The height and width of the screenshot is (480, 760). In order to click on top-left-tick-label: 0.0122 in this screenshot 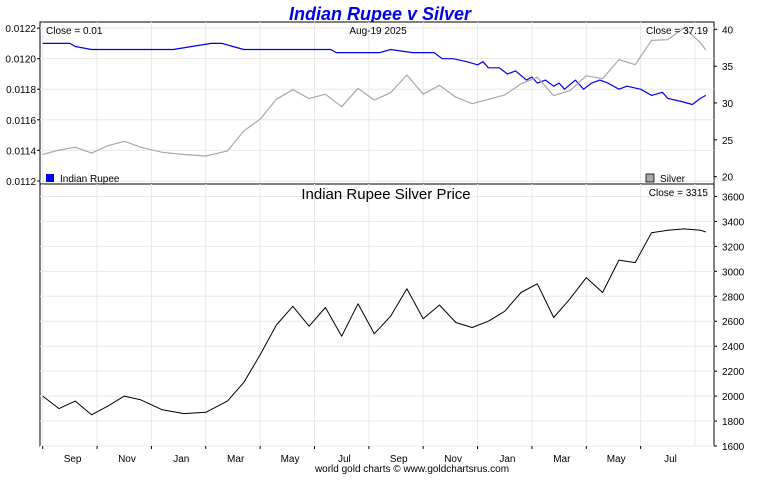, I will do `click(20, 29)`.